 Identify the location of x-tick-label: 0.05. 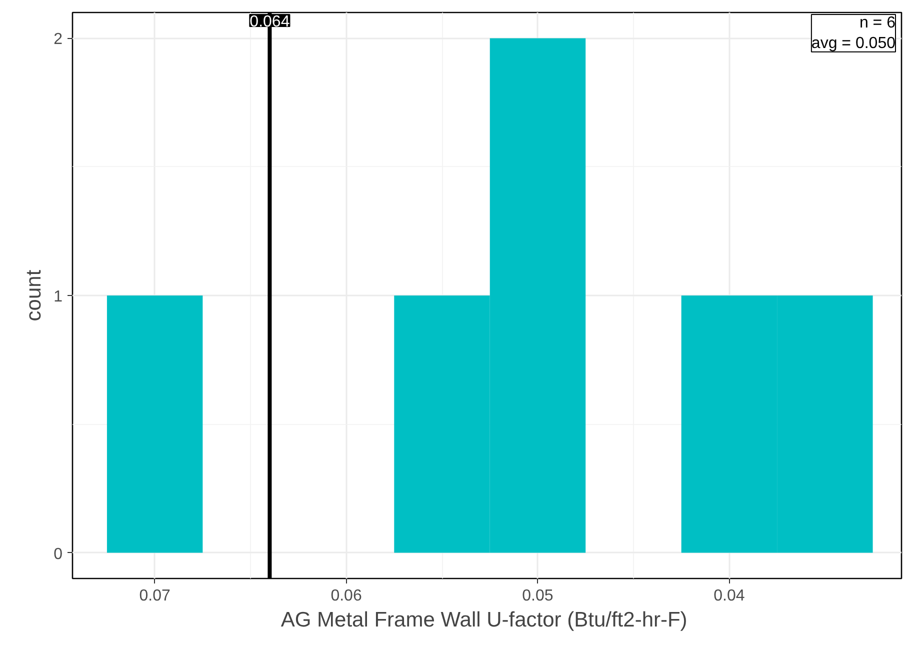
(538, 596).